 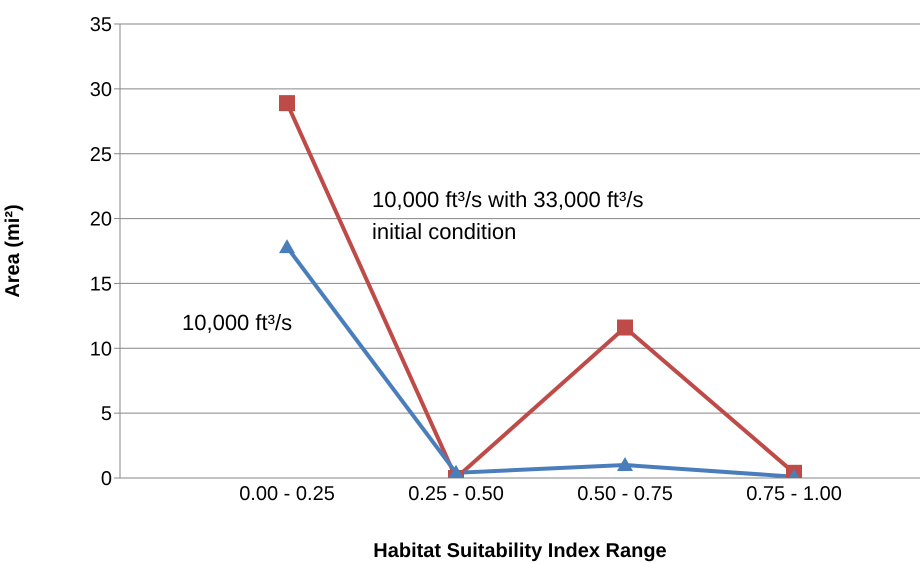 I want to click on y-tick-label: 20, so click(x=101, y=219).